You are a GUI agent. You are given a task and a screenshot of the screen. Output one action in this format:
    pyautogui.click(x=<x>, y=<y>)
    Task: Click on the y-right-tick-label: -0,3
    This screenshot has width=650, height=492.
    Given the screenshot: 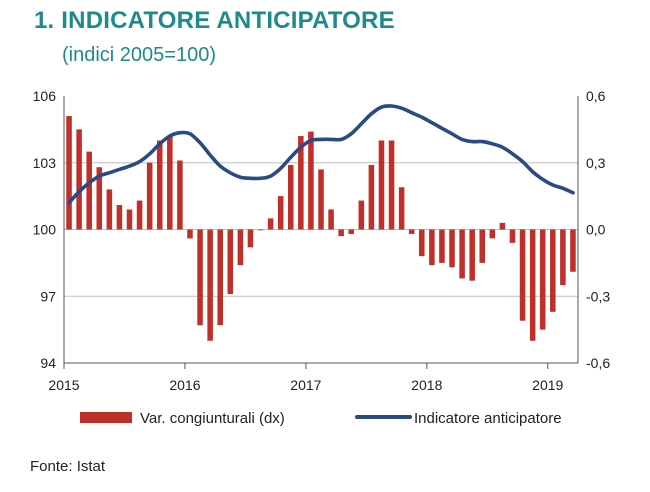 What is the action you would take?
    pyautogui.click(x=598, y=296)
    